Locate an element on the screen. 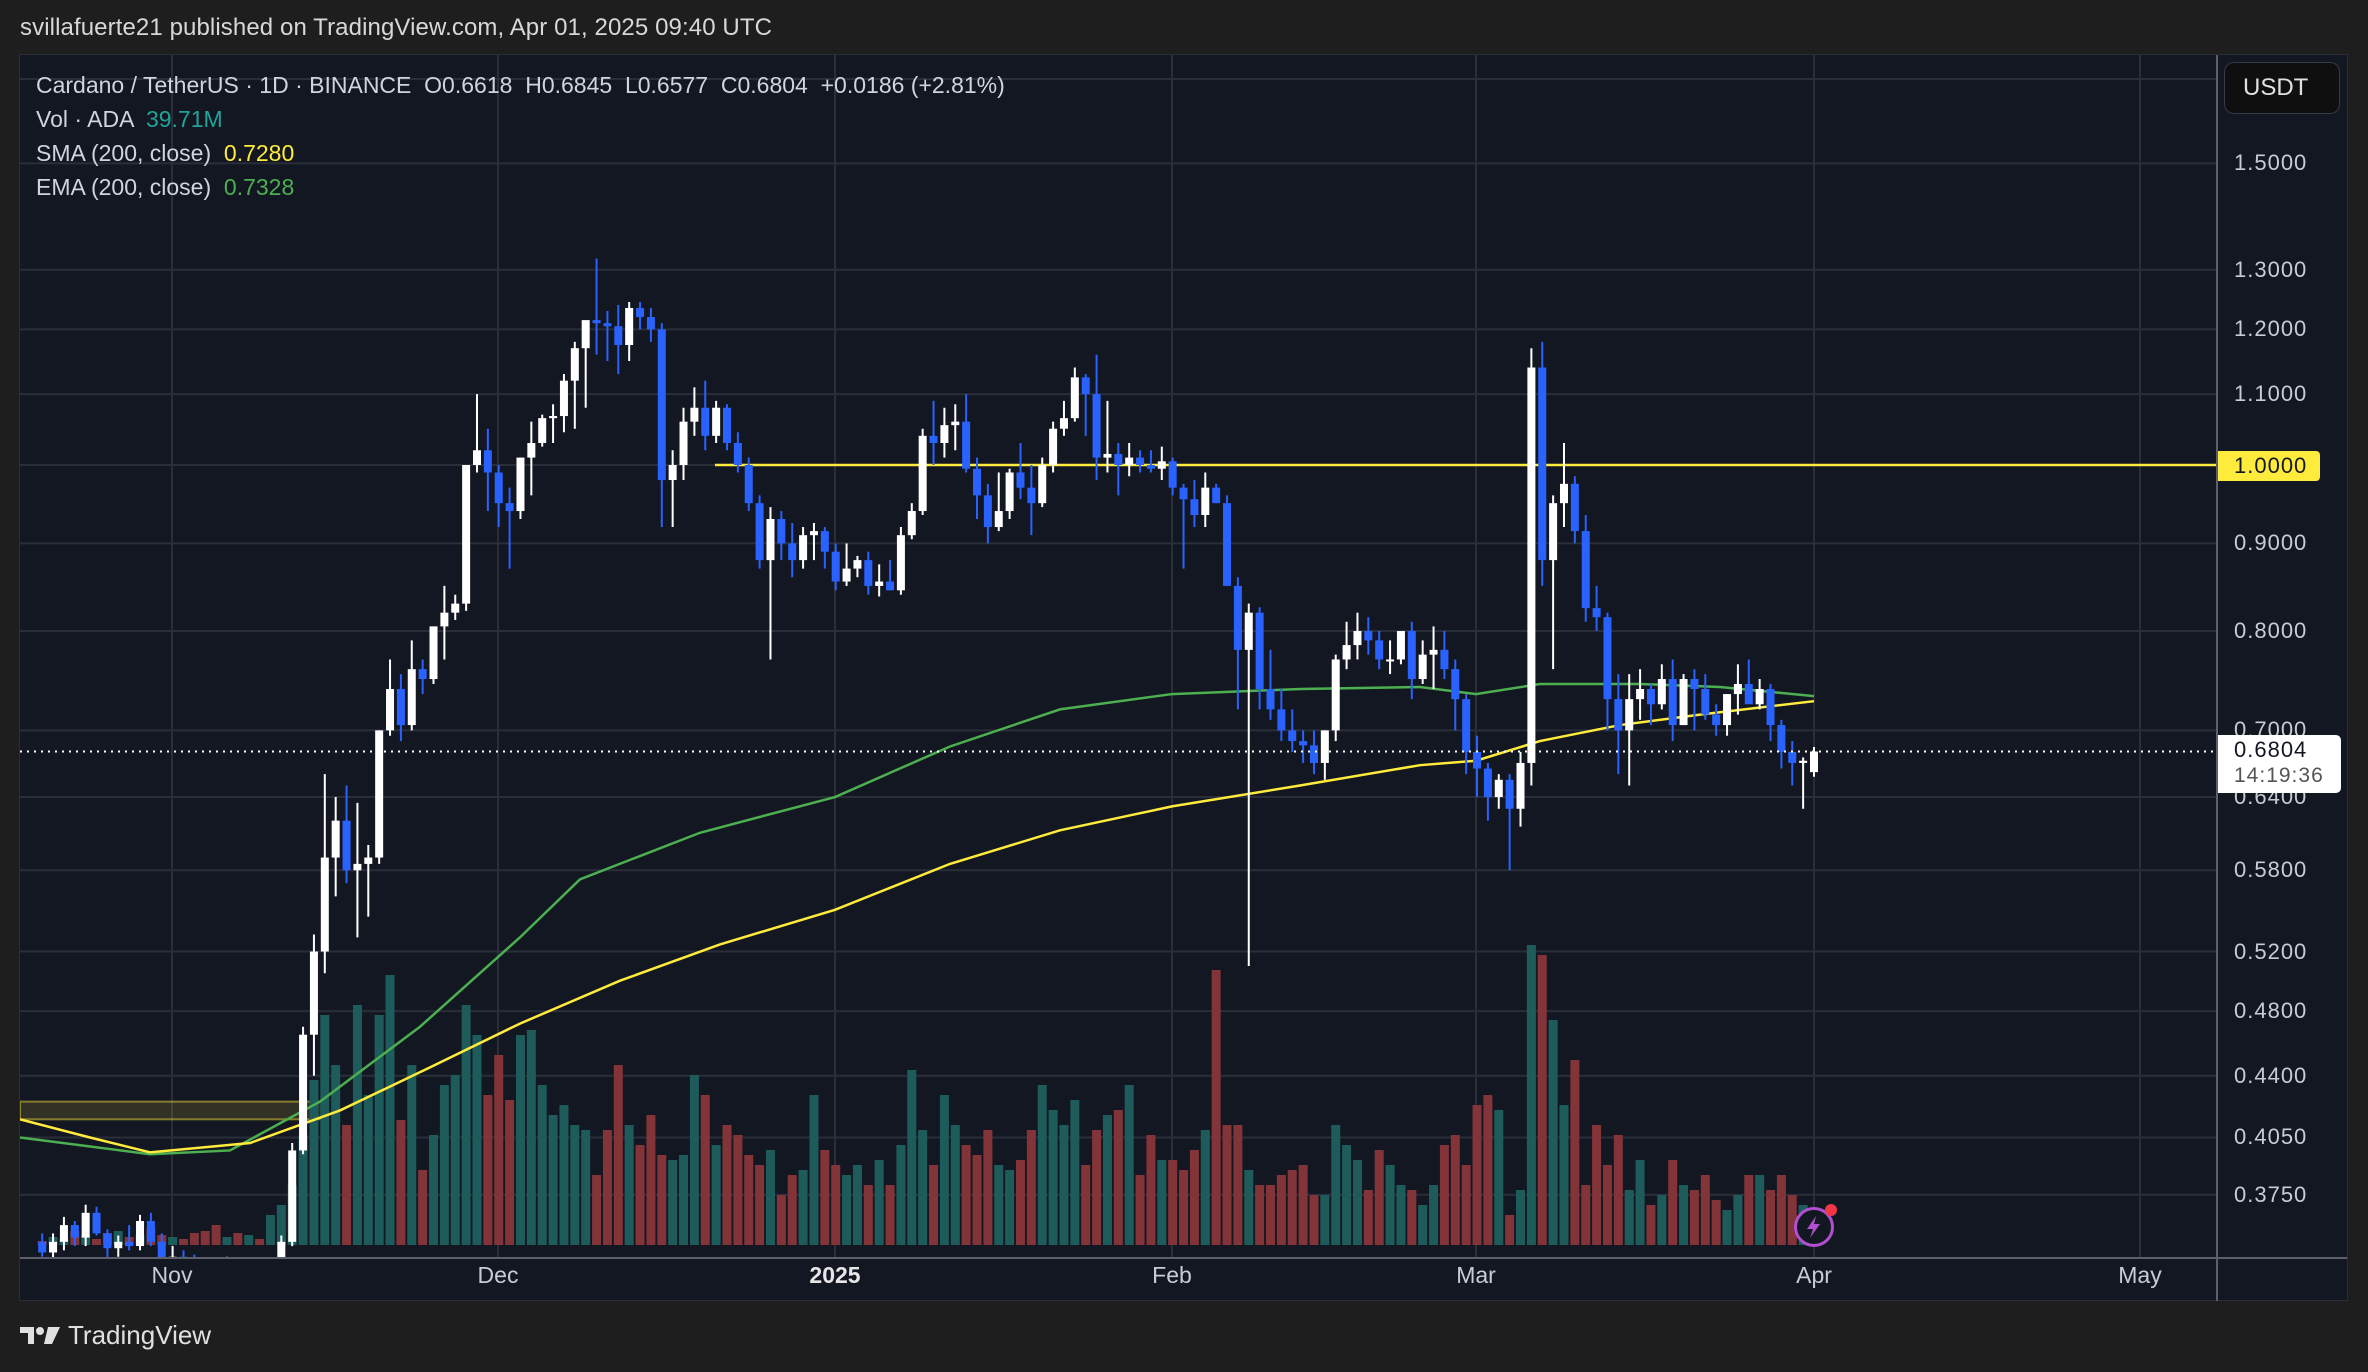 This screenshot has width=2368, height=1372. symbol-name: Cardano / TetherUS · 1D · BINANCE is located at coordinates (224, 85).